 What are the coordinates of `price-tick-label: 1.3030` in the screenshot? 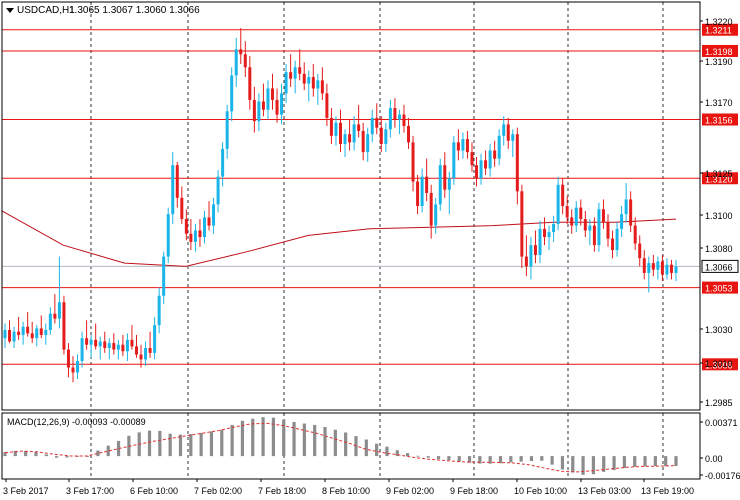 It's located at (719, 330).